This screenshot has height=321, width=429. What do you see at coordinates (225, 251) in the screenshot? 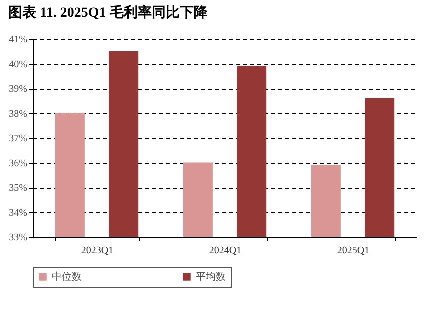
I see `x-tick-label: 2024Q1` at bounding box center [225, 251].